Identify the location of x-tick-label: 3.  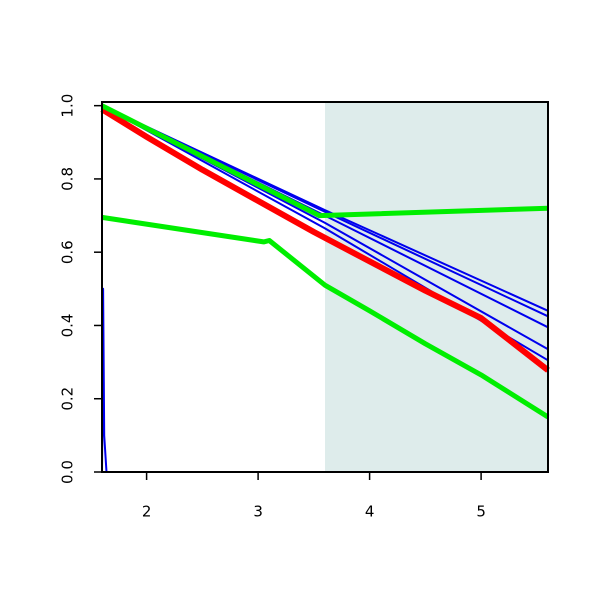
(258, 512).